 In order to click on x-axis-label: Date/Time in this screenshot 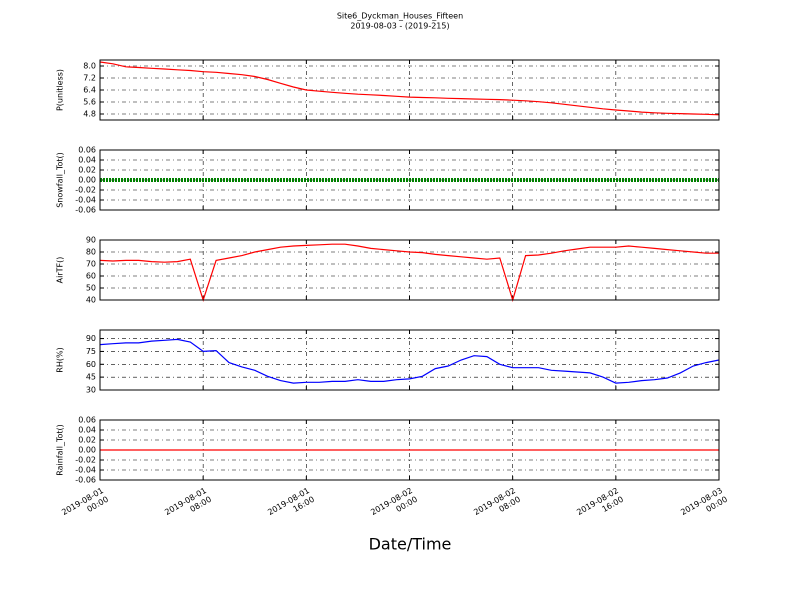, I will do `click(410, 544)`.